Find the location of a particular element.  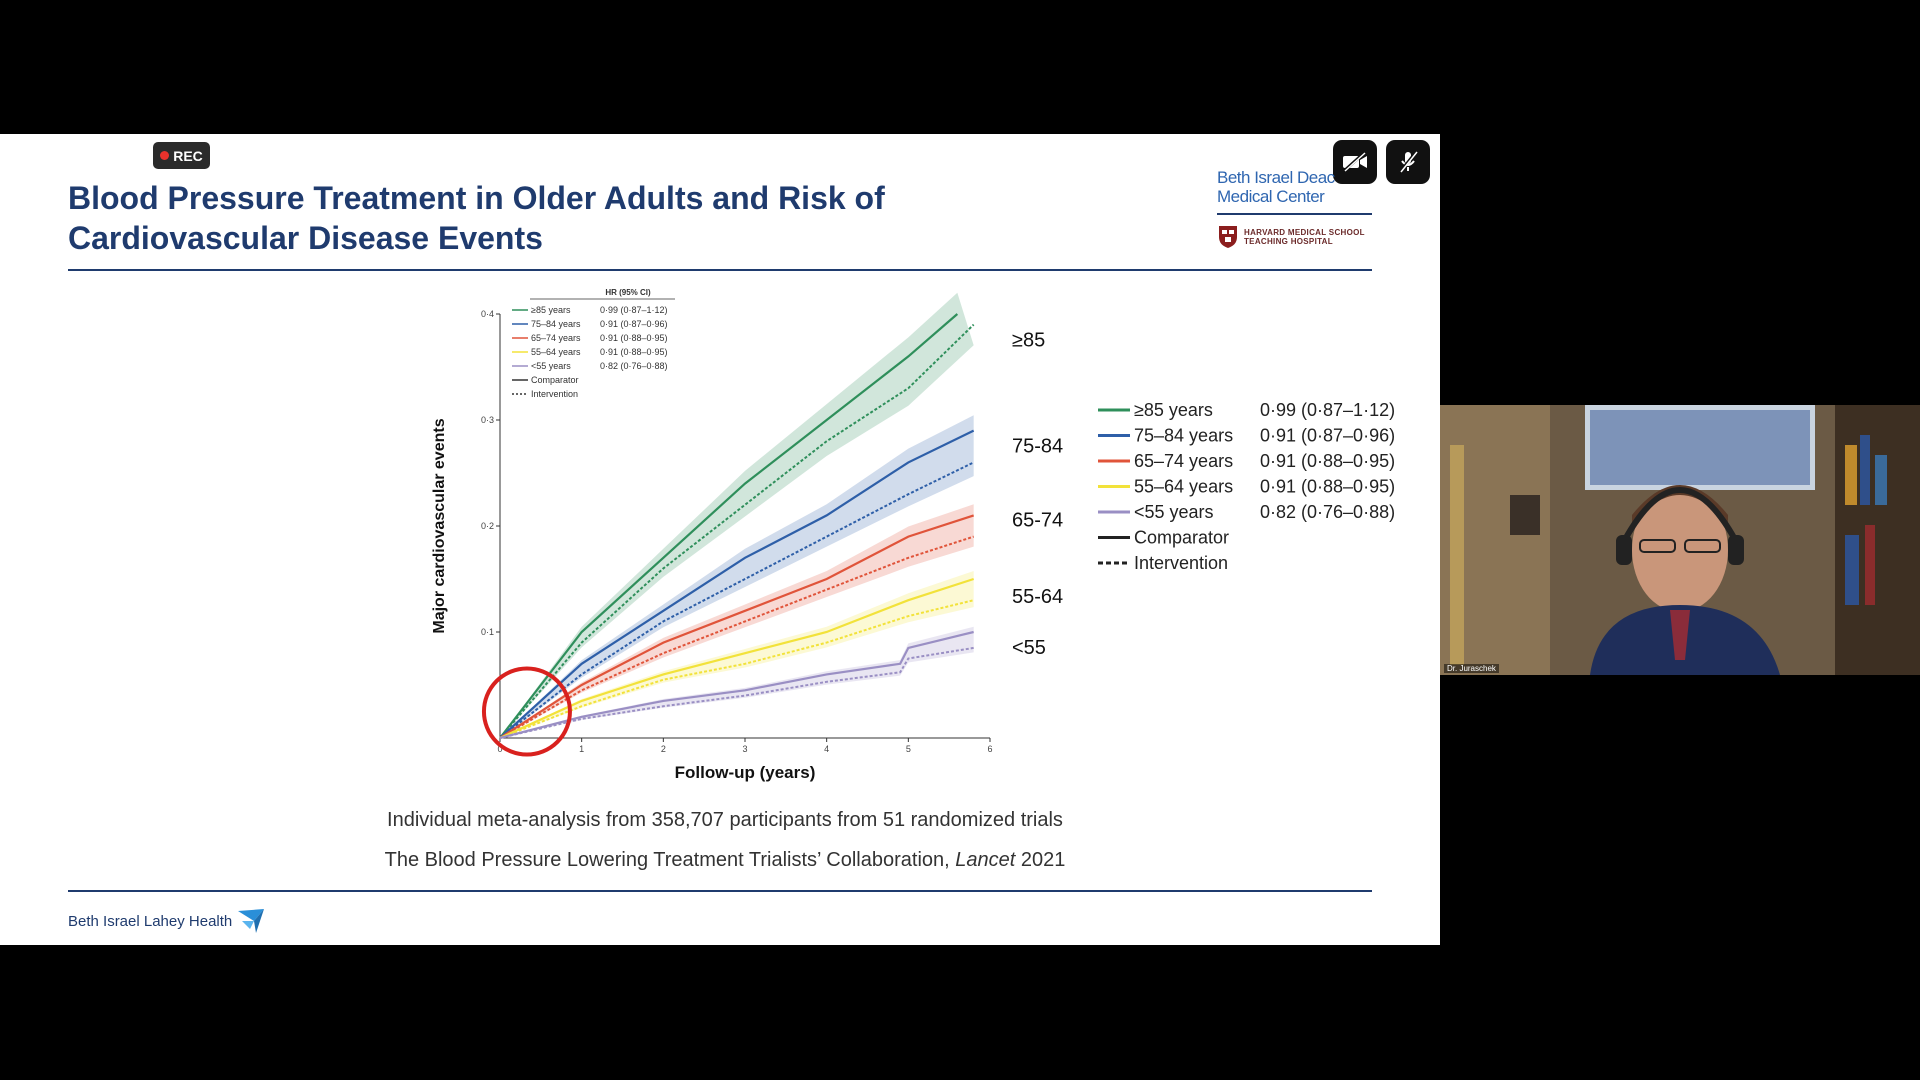

title-divider is located at coordinates (720, 270).